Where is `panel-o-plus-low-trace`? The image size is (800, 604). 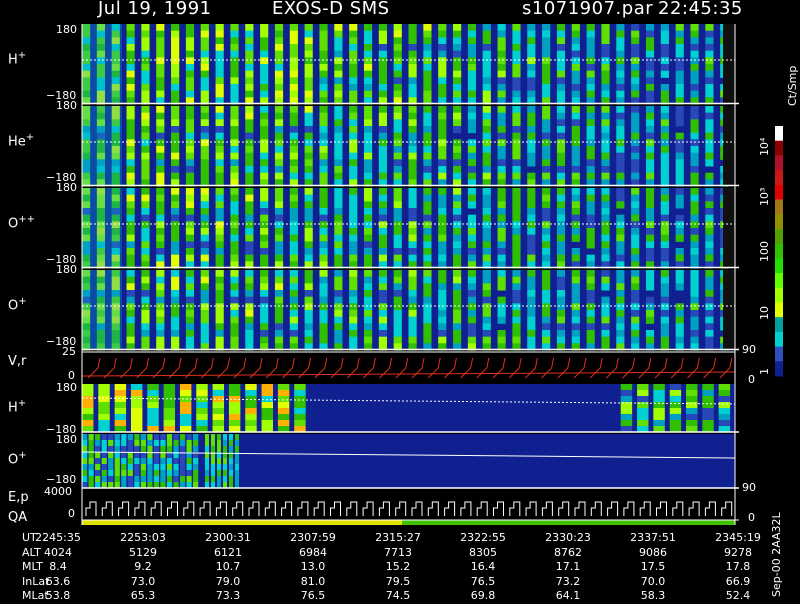 panel-o-plus-low-trace is located at coordinates (408, 455).